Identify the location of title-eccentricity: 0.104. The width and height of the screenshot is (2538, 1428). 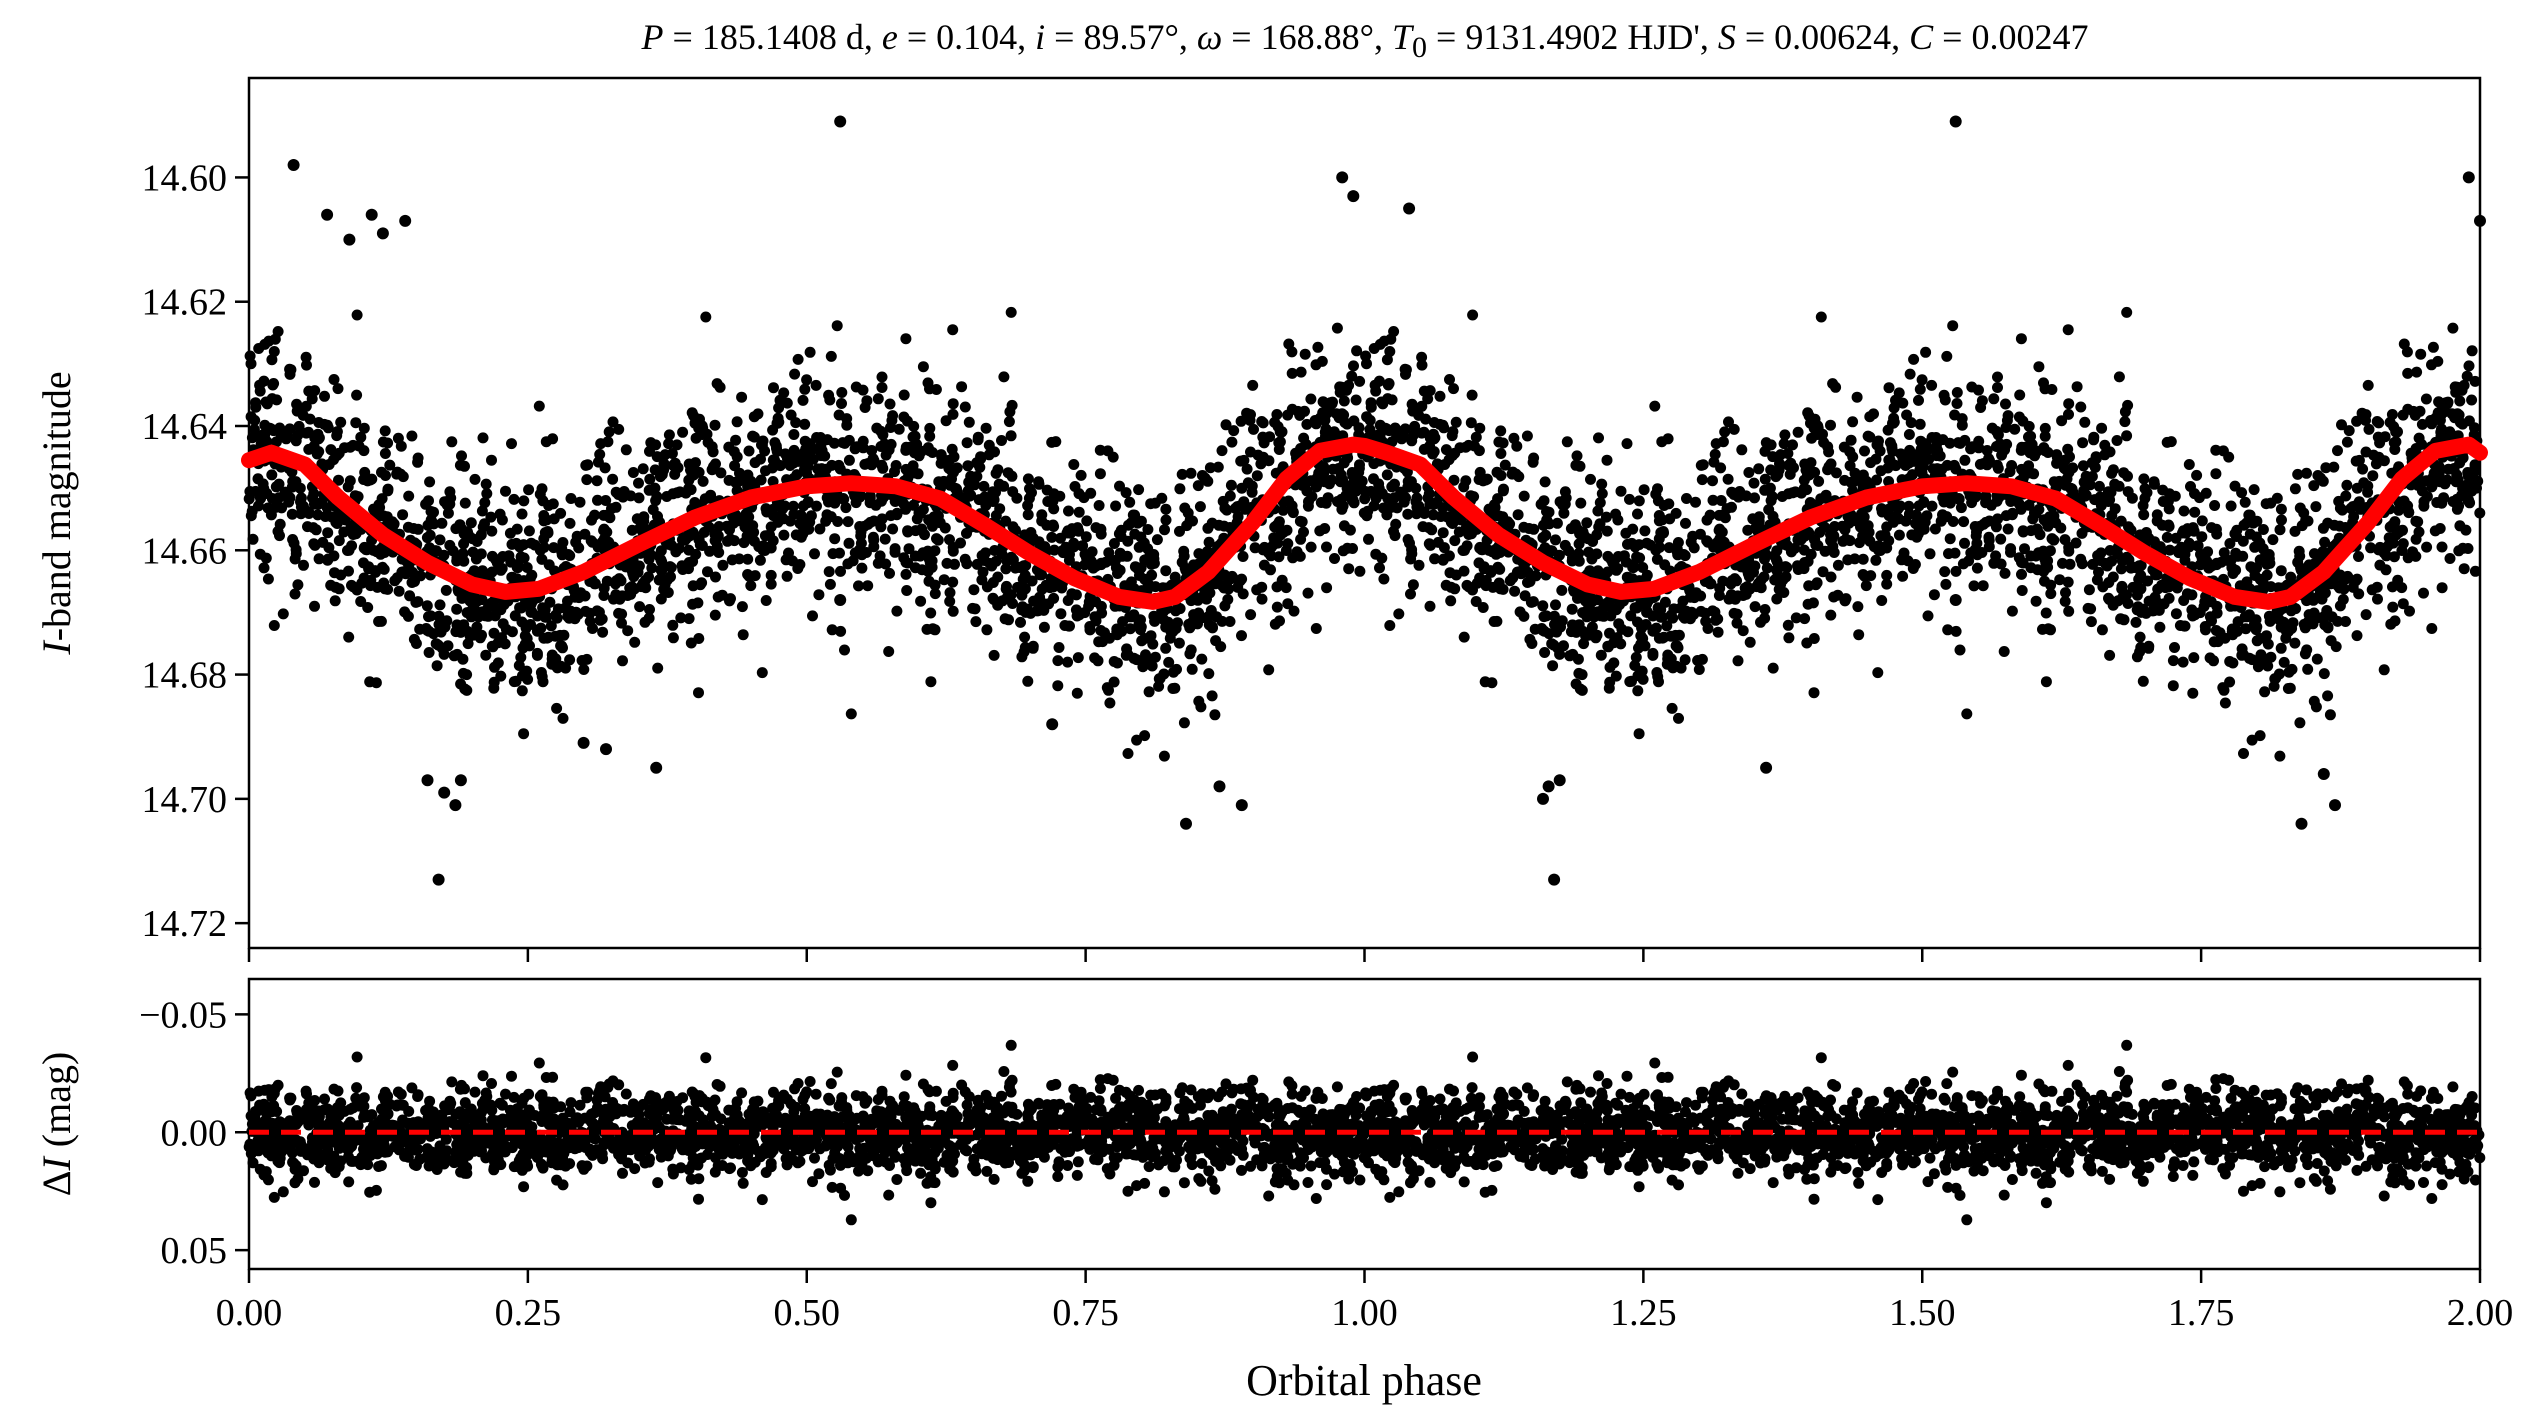
(977, 37).